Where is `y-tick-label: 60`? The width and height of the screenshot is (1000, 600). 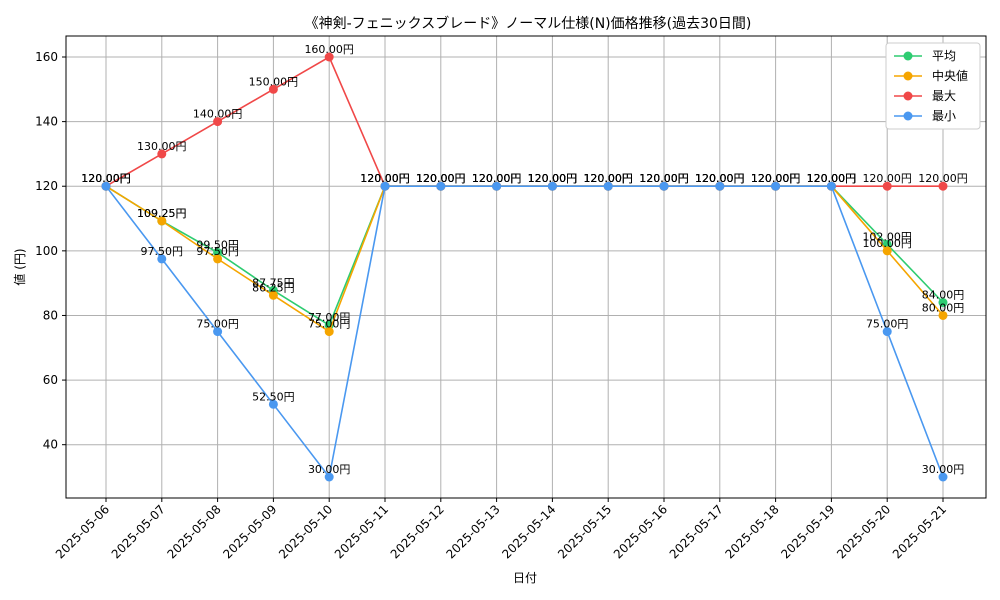 y-tick-label: 60 is located at coordinates (50, 380).